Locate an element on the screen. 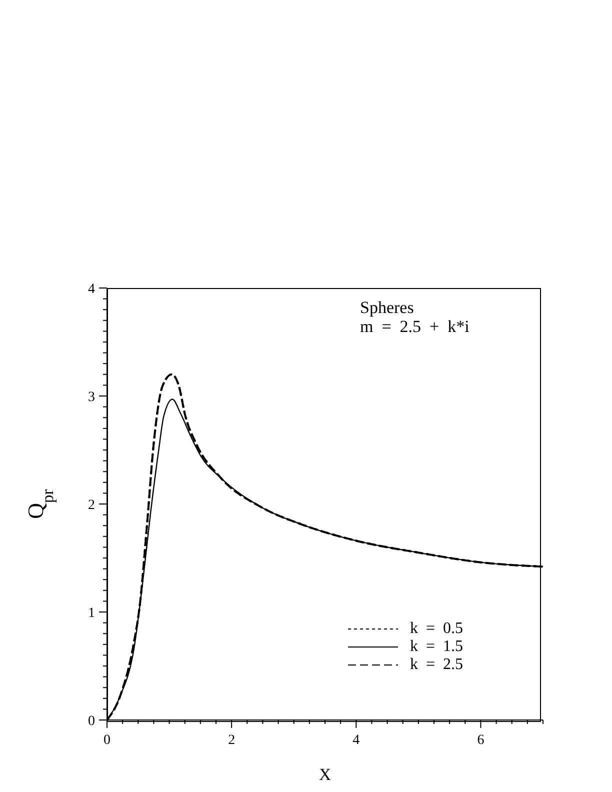 This screenshot has width=612, height=792. y-tick-label: 0 is located at coordinates (91, 721).